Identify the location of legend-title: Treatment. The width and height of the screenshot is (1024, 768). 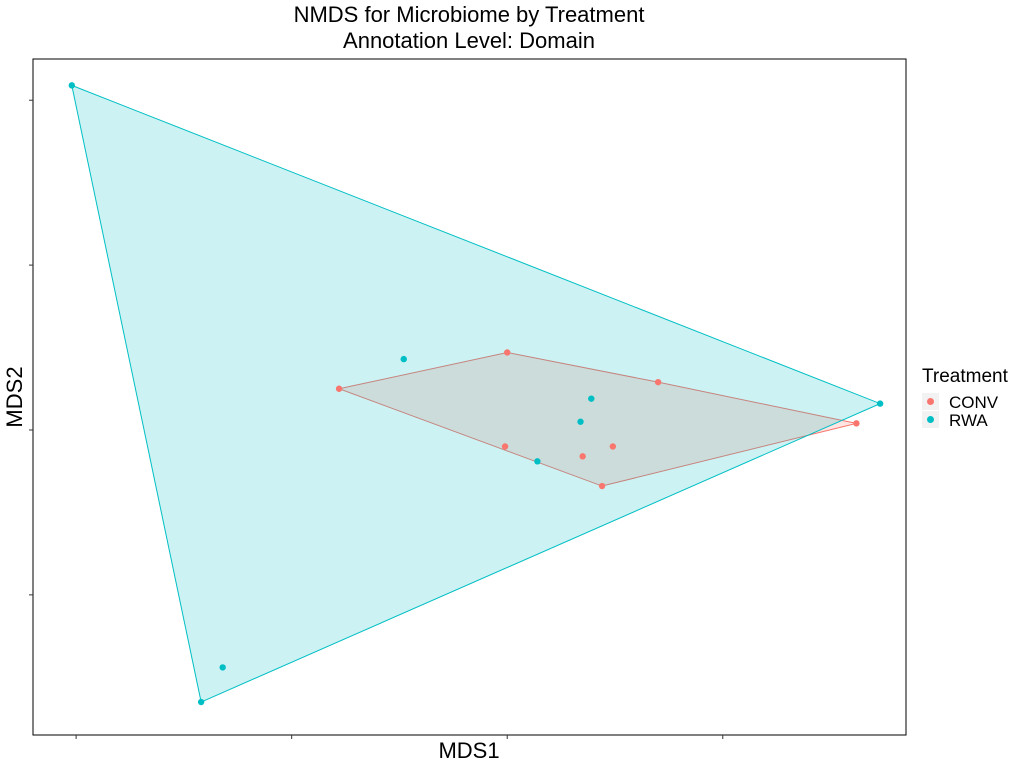
(965, 376).